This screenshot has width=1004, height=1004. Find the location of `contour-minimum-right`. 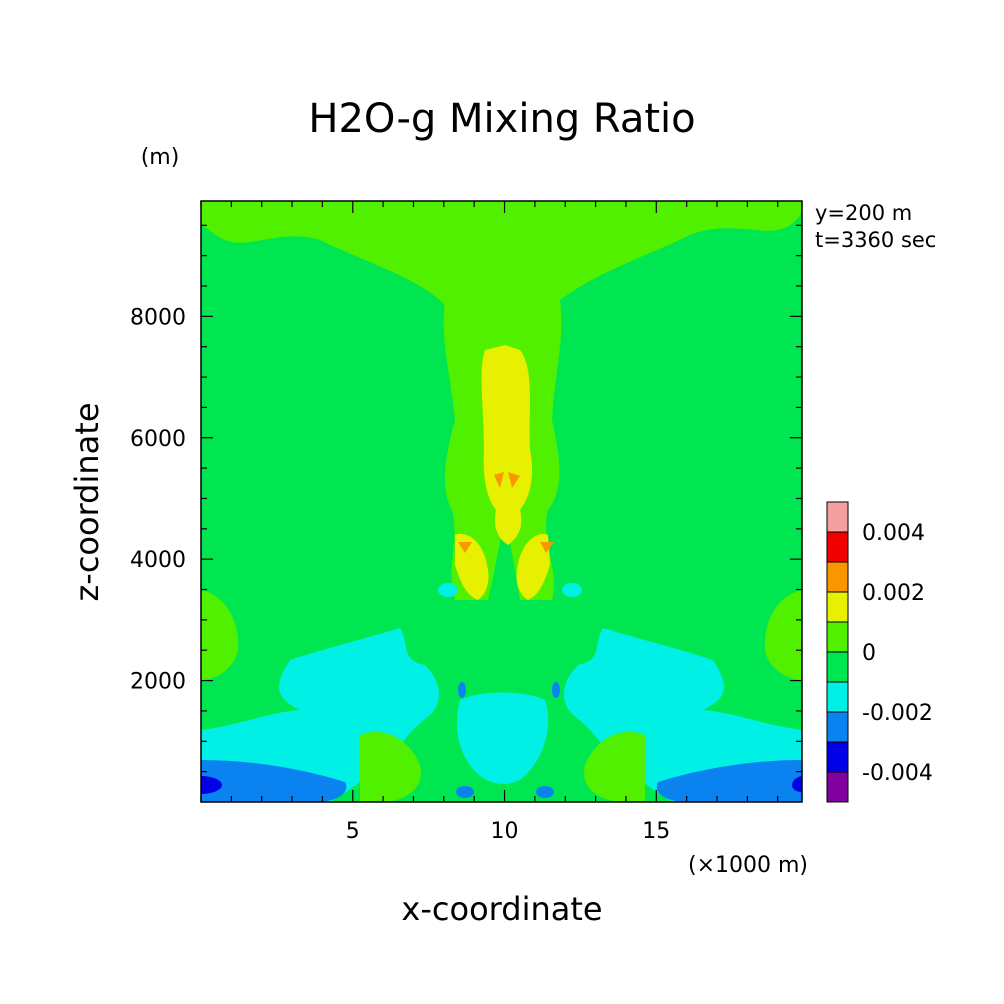

contour-minimum-right is located at coordinates (797, 784).